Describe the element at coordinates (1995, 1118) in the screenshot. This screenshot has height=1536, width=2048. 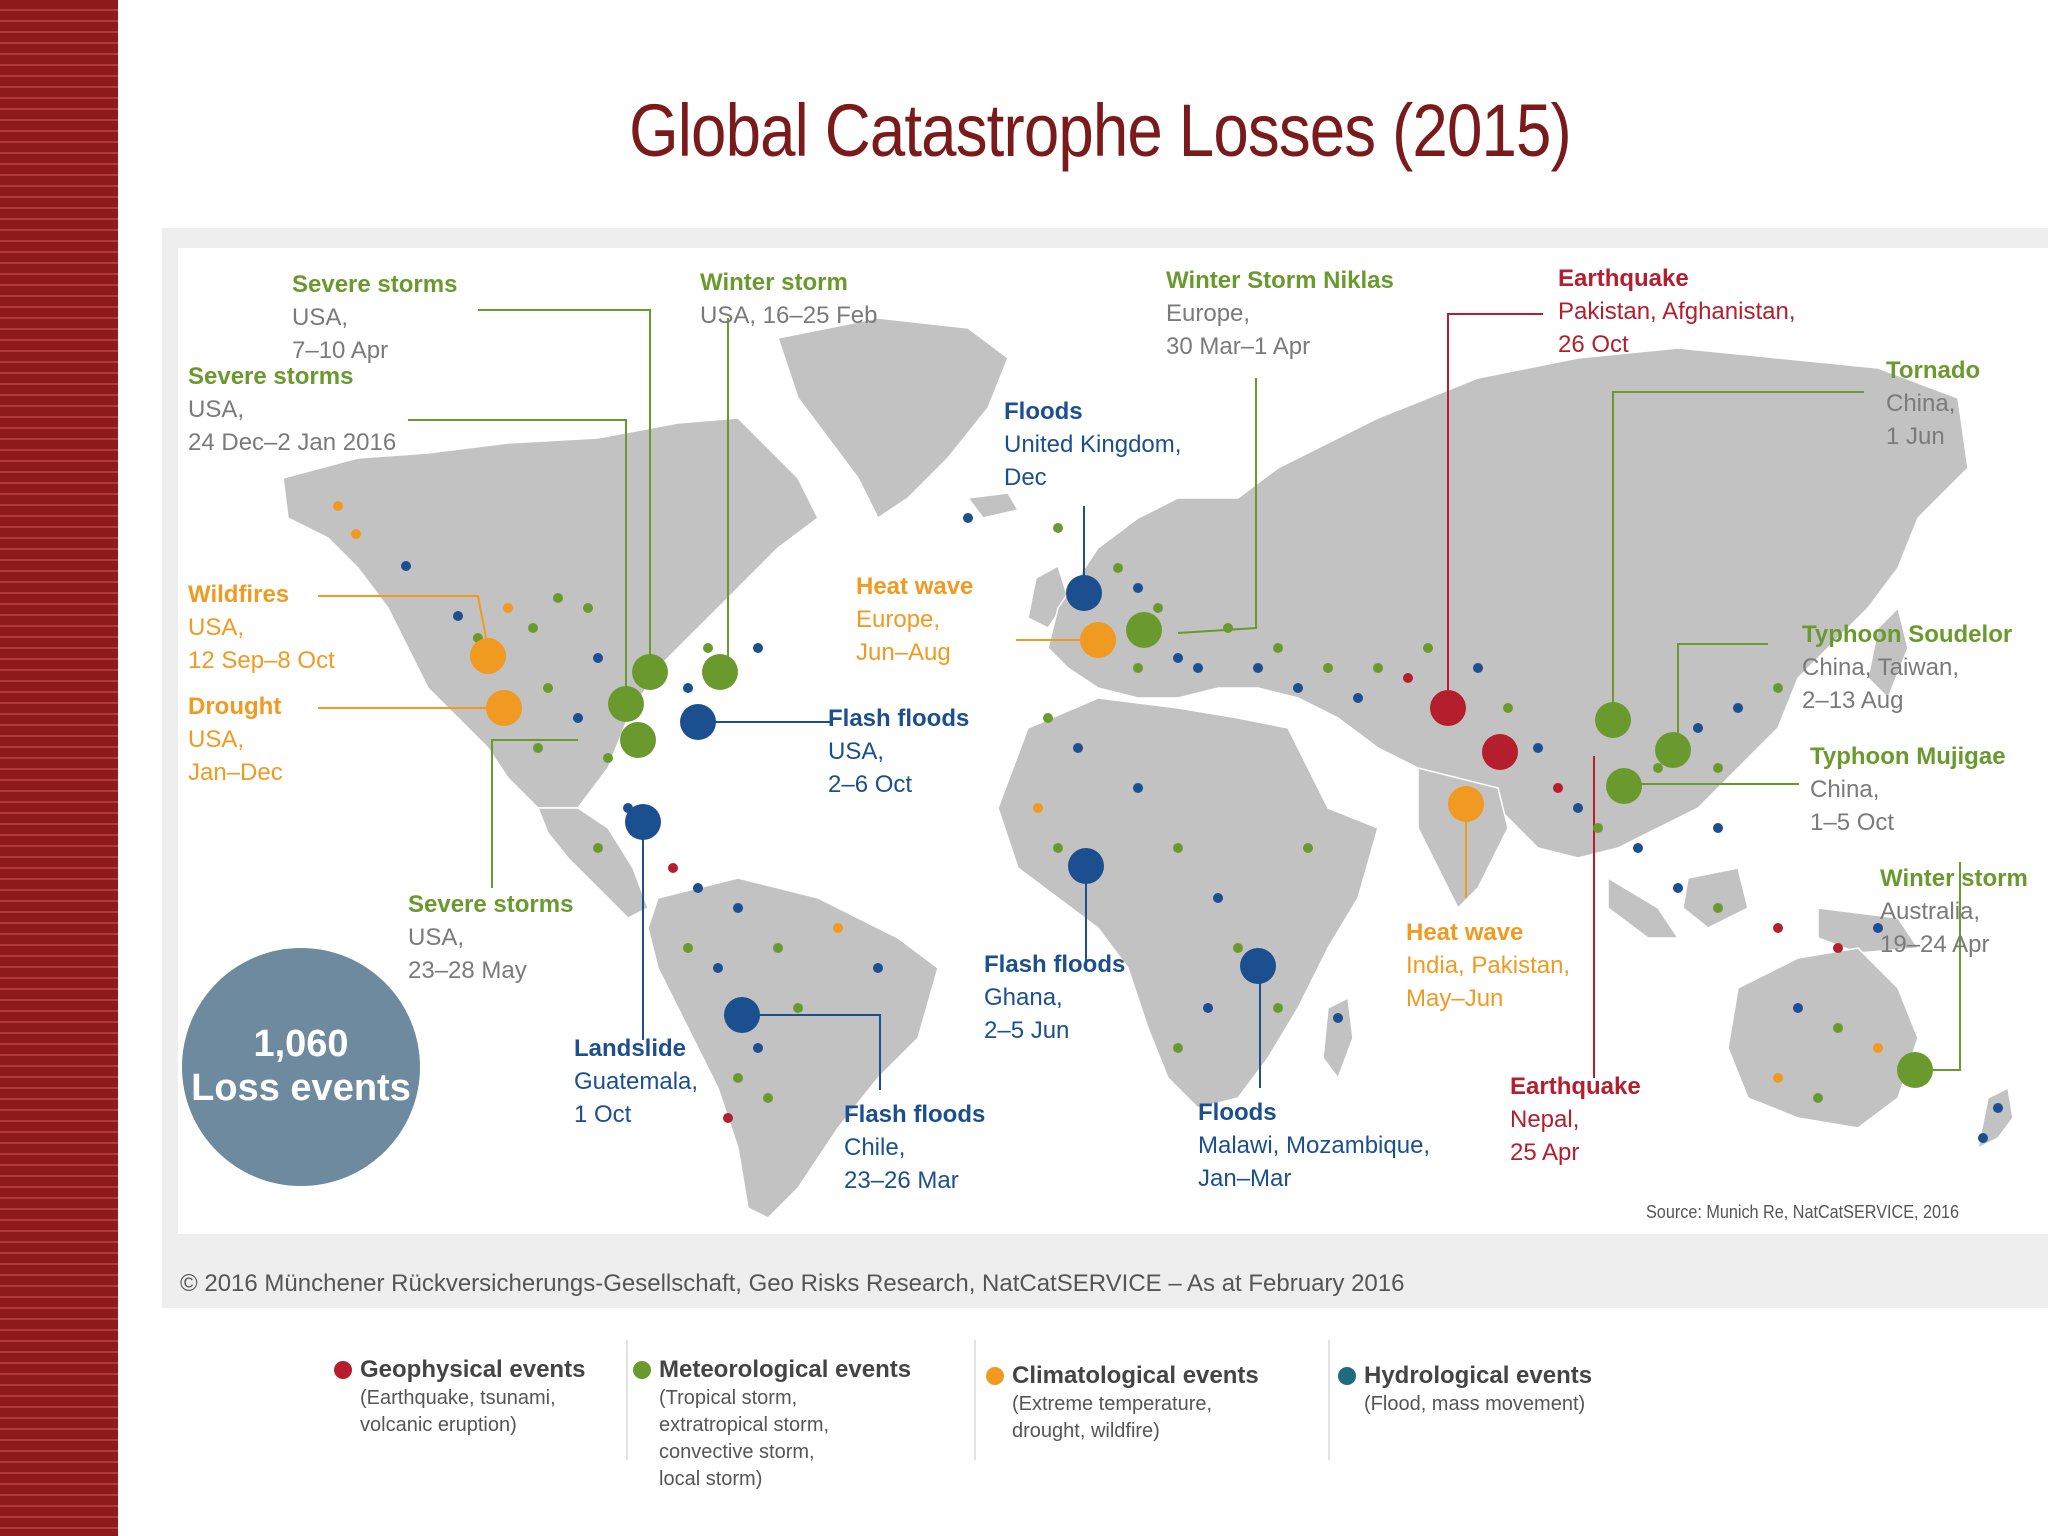
I see `landmass-new-zealand` at that location.